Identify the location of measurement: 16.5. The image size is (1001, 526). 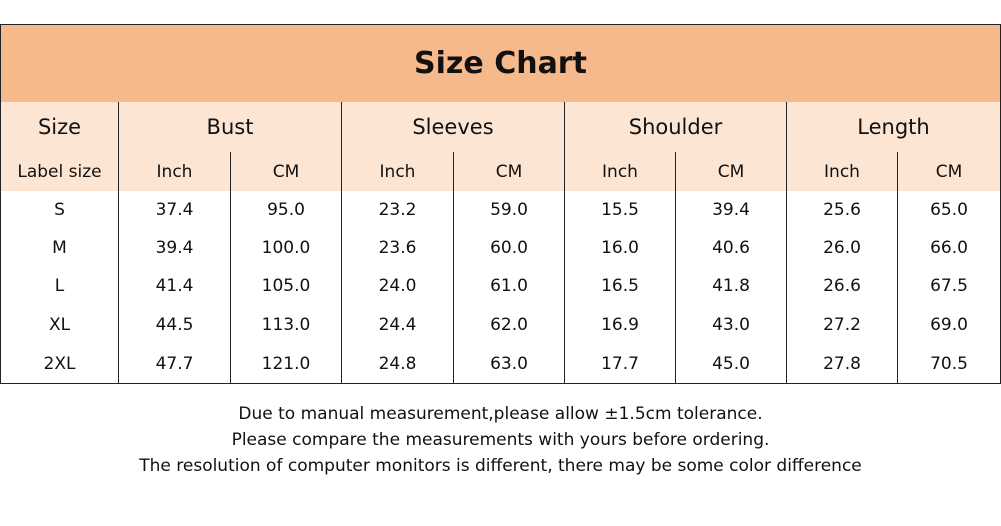
(620, 286).